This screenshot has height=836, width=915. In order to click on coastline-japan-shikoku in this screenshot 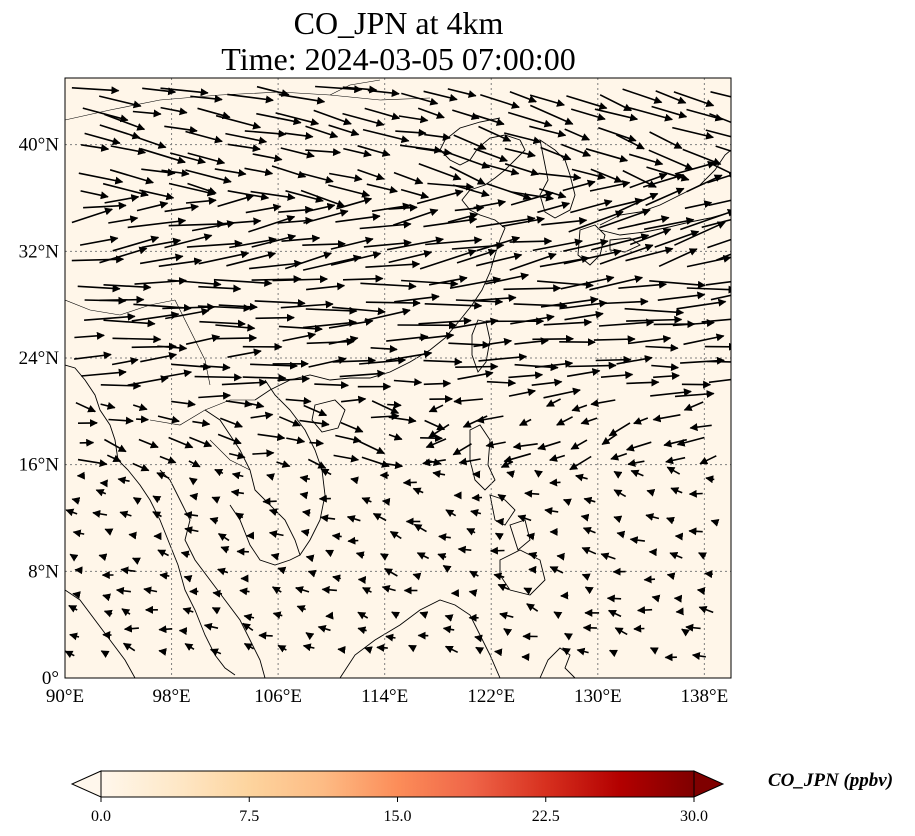, I will do `click(625, 245)`.